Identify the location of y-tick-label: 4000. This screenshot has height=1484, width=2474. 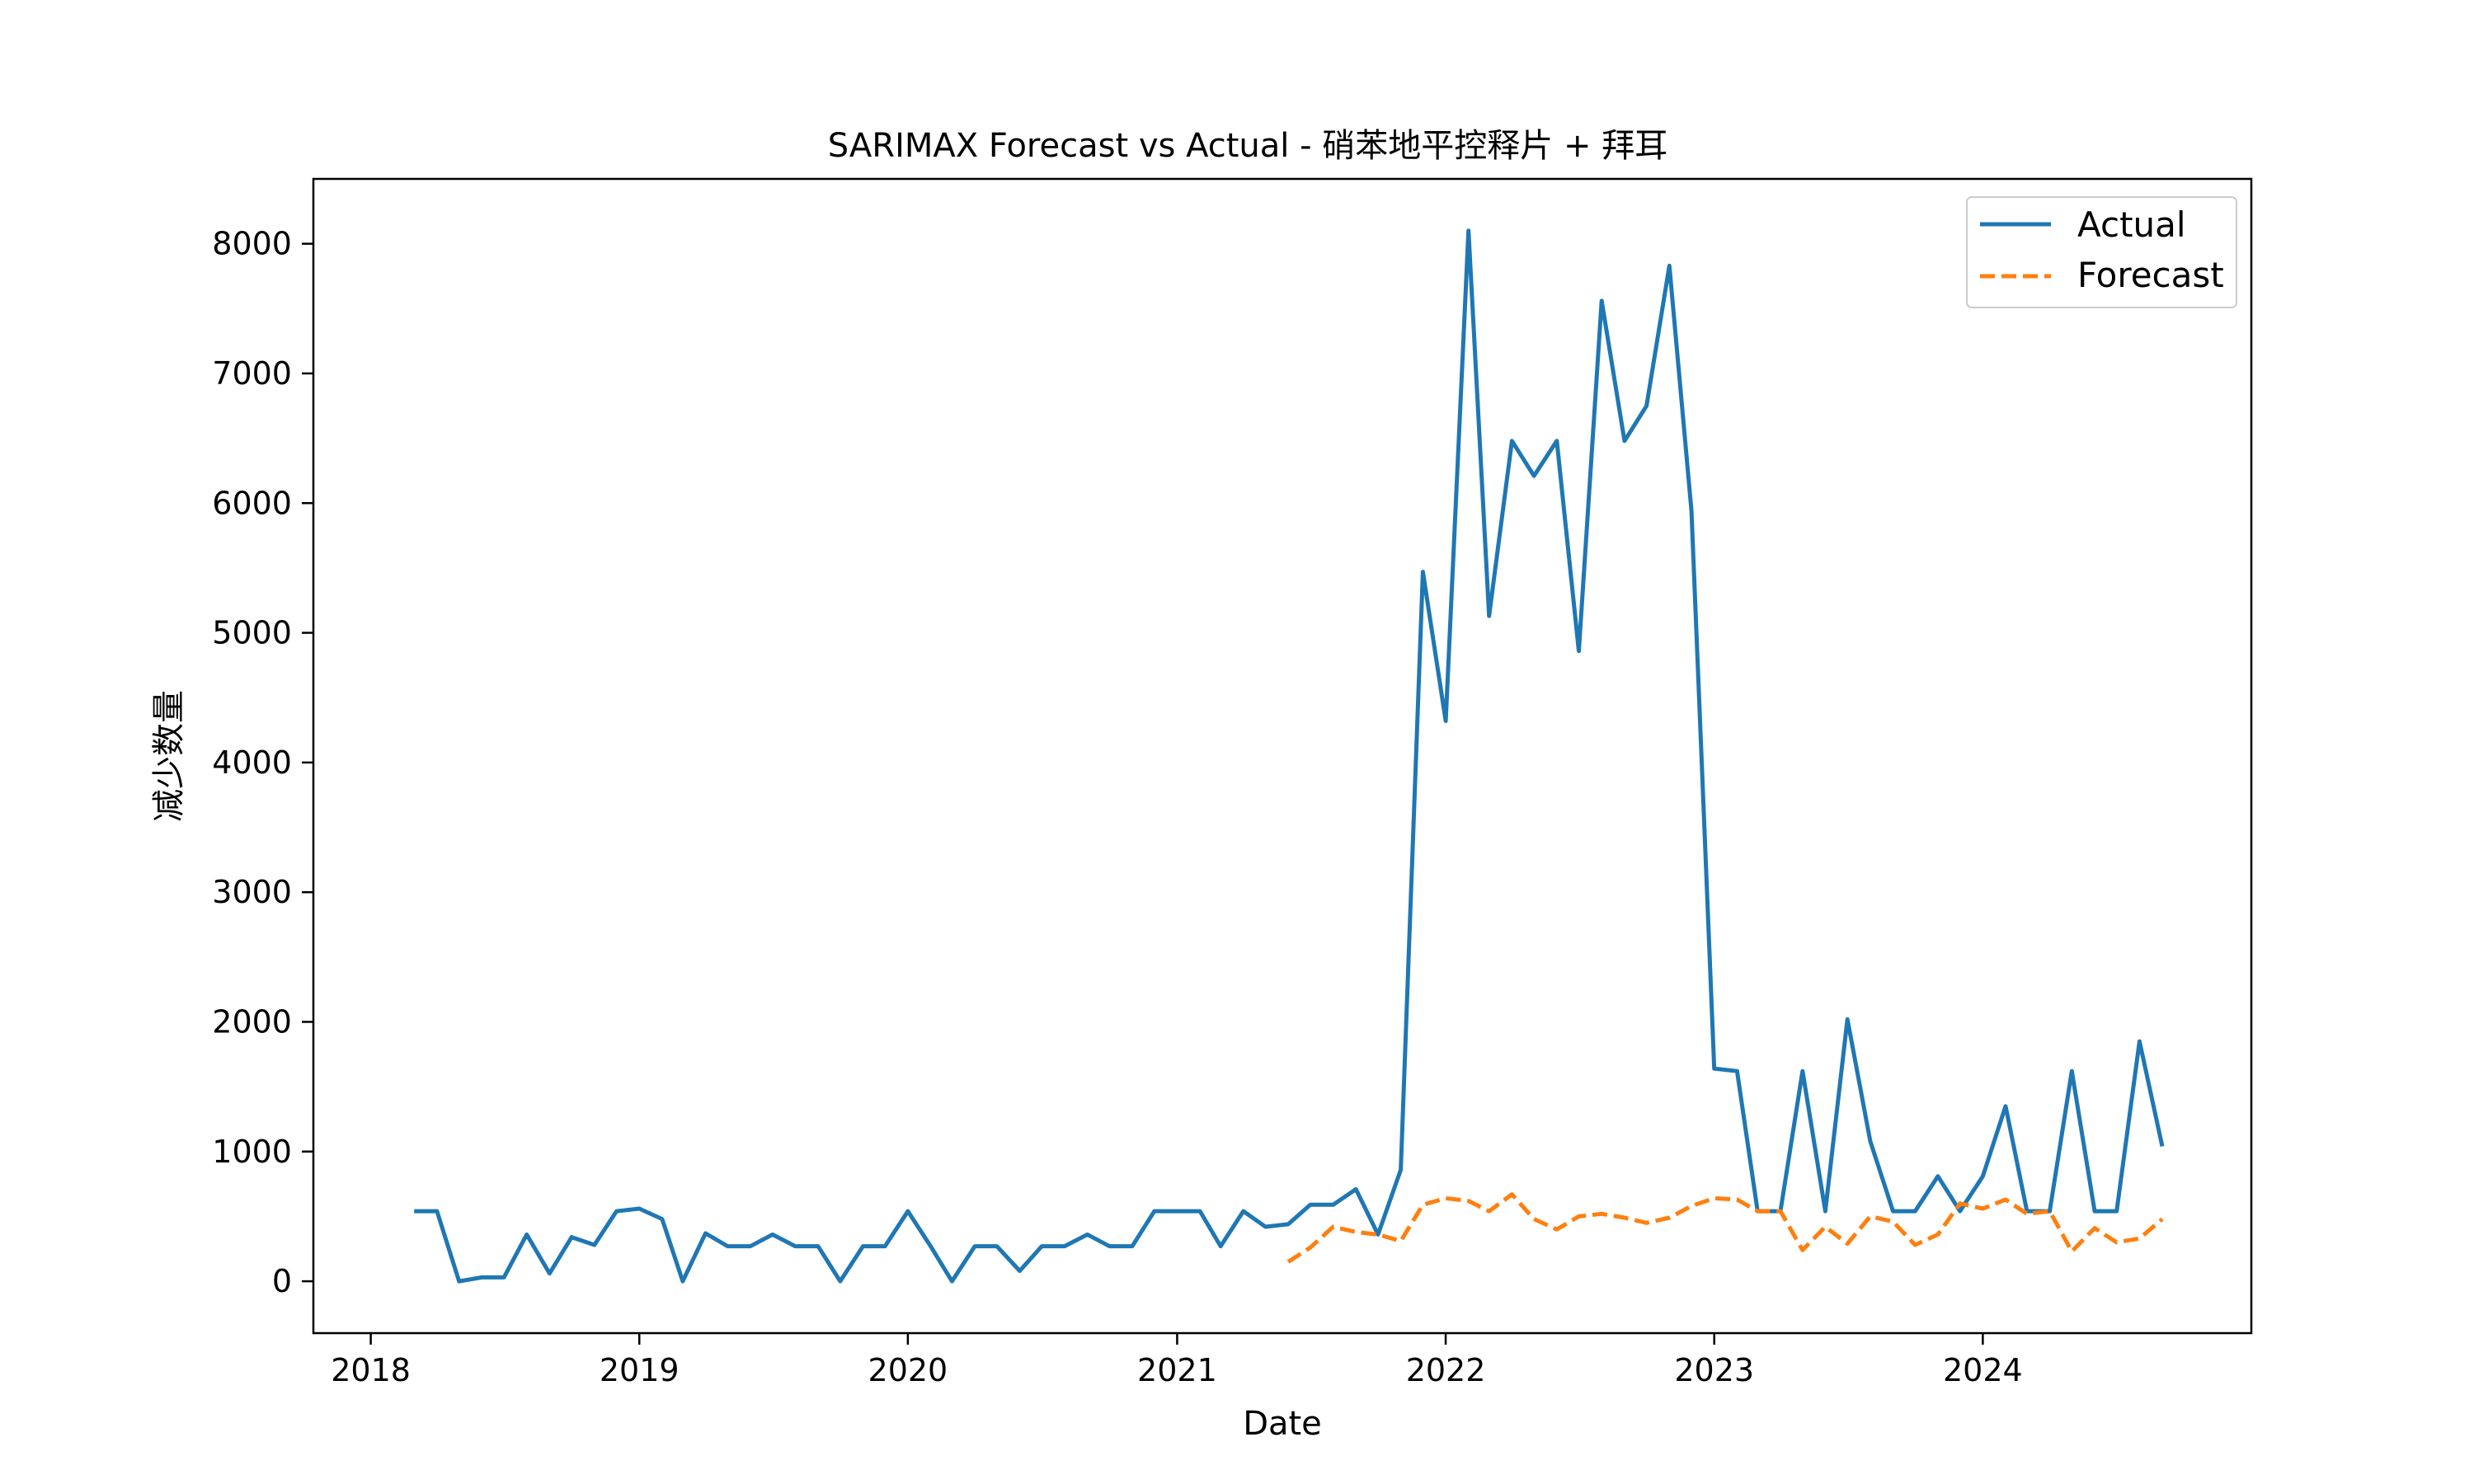
(252, 762).